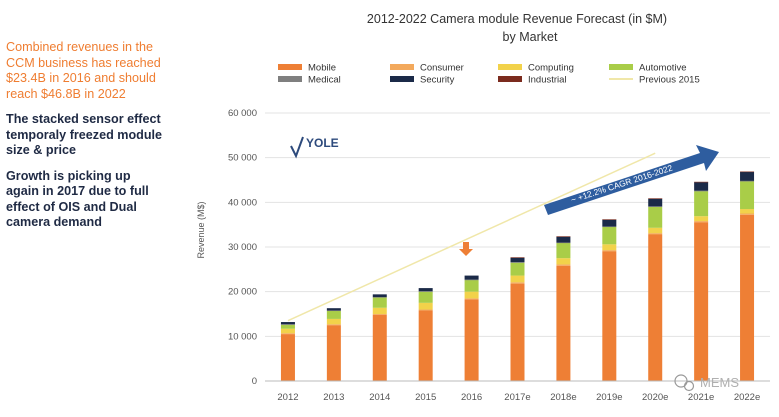  What do you see at coordinates (563, 397) in the screenshot?
I see `x-tick-label: 2018e` at bounding box center [563, 397].